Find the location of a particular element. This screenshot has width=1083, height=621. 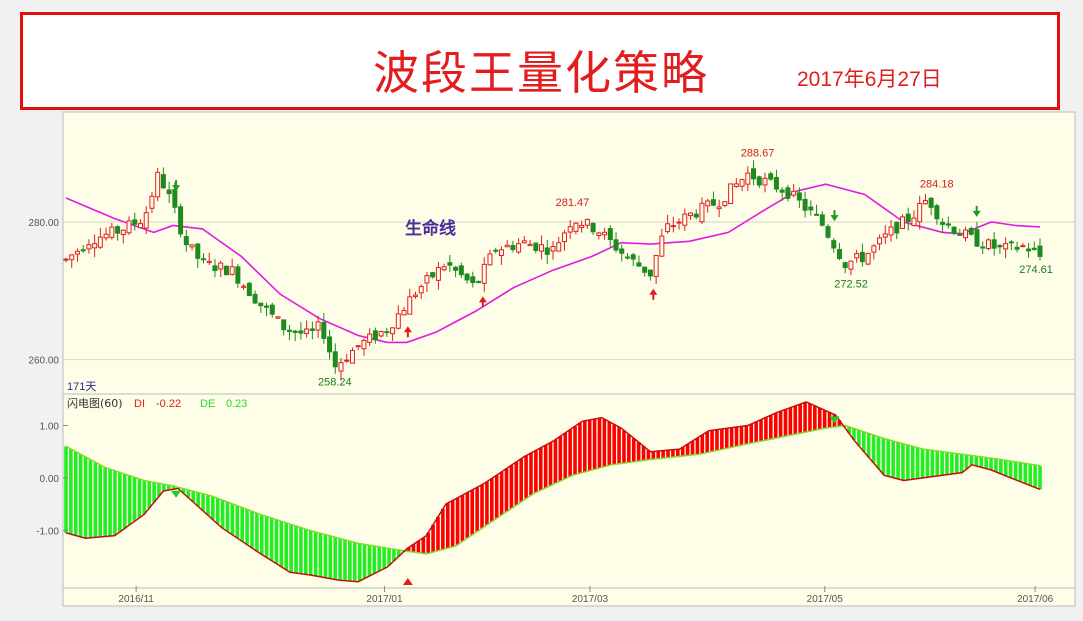

price-annotation: 274.61 is located at coordinates (1036, 270).